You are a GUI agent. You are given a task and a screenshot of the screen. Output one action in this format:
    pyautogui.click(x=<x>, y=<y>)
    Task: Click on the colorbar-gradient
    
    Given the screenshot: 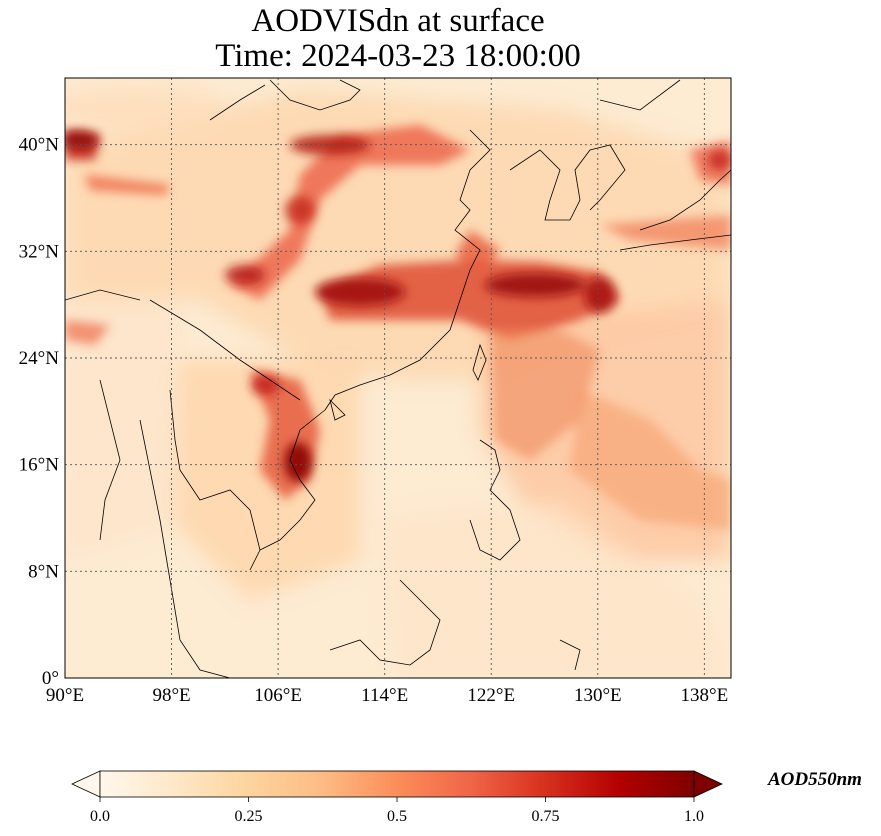 What is the action you would take?
    pyautogui.click(x=397, y=784)
    